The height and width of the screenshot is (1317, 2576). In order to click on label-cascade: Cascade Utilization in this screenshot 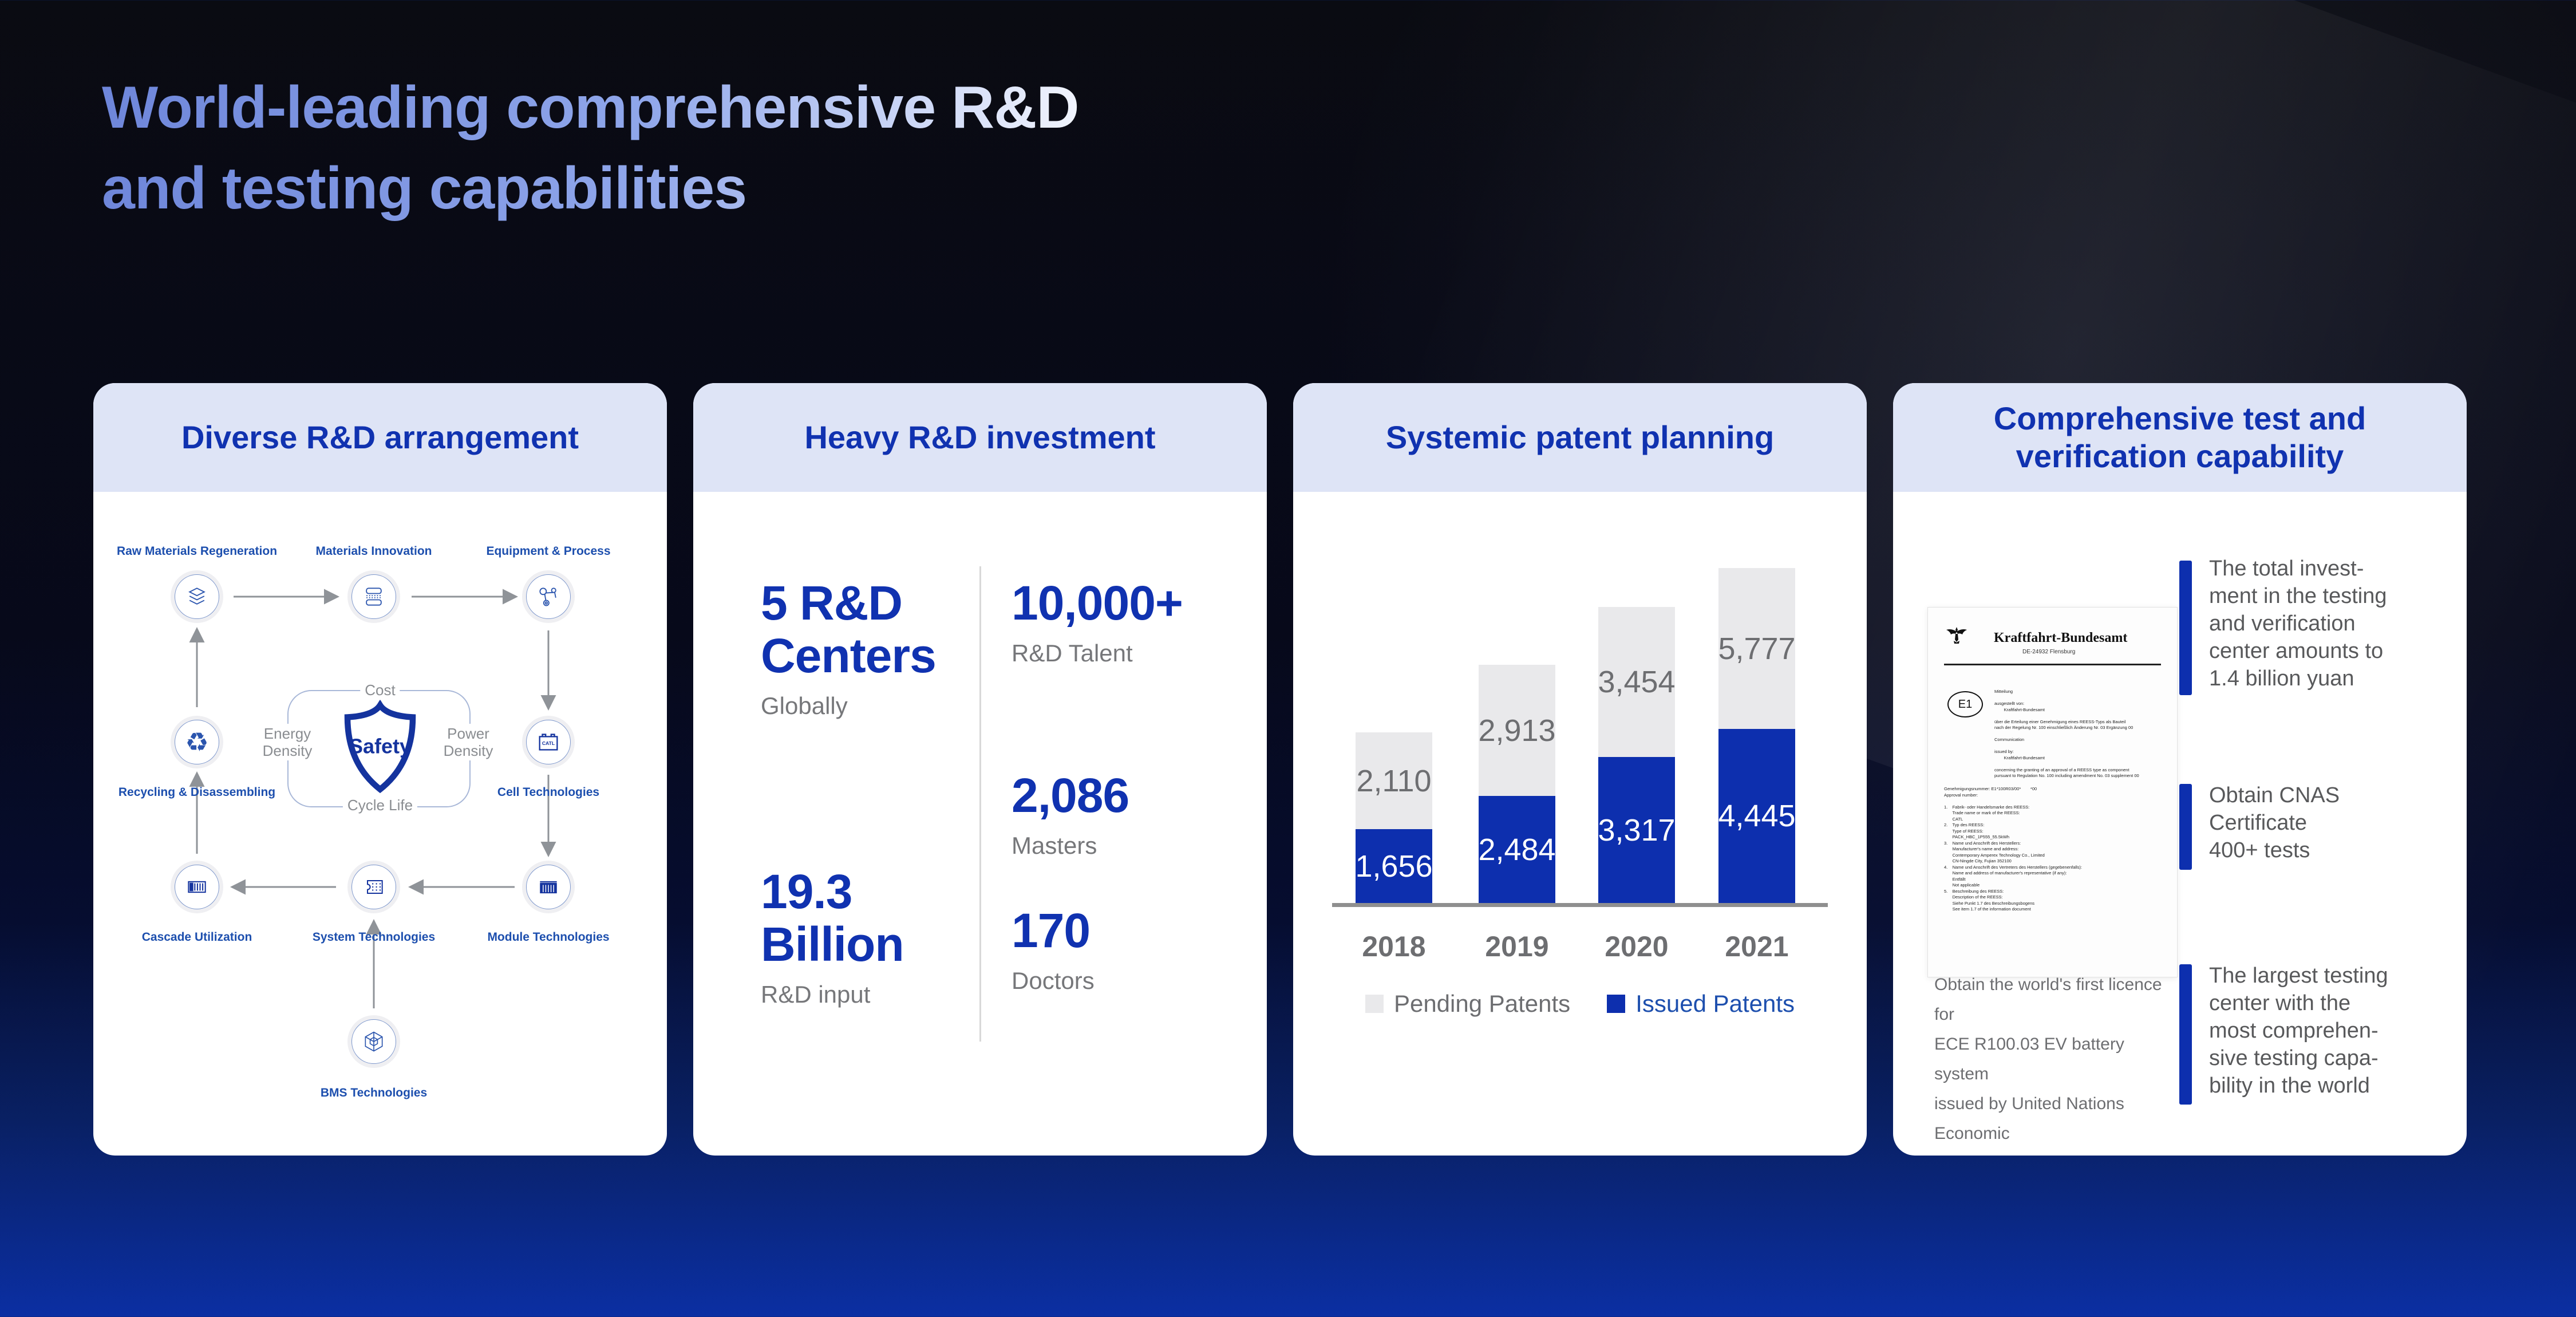, I will do `click(196, 937)`.